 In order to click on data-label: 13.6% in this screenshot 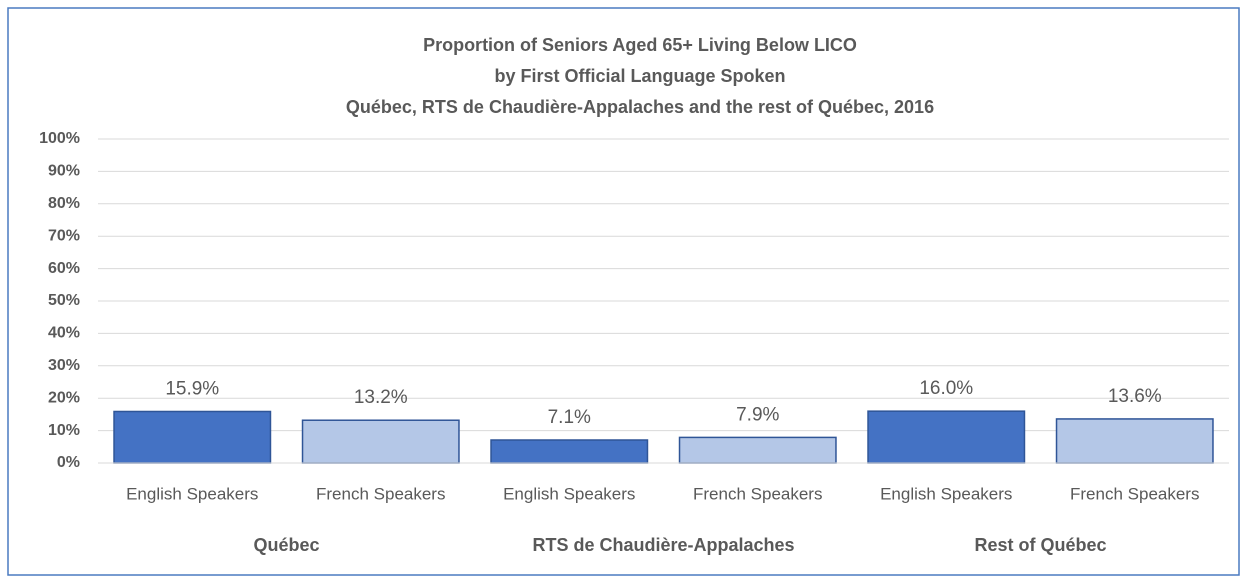, I will do `click(1135, 396)`.